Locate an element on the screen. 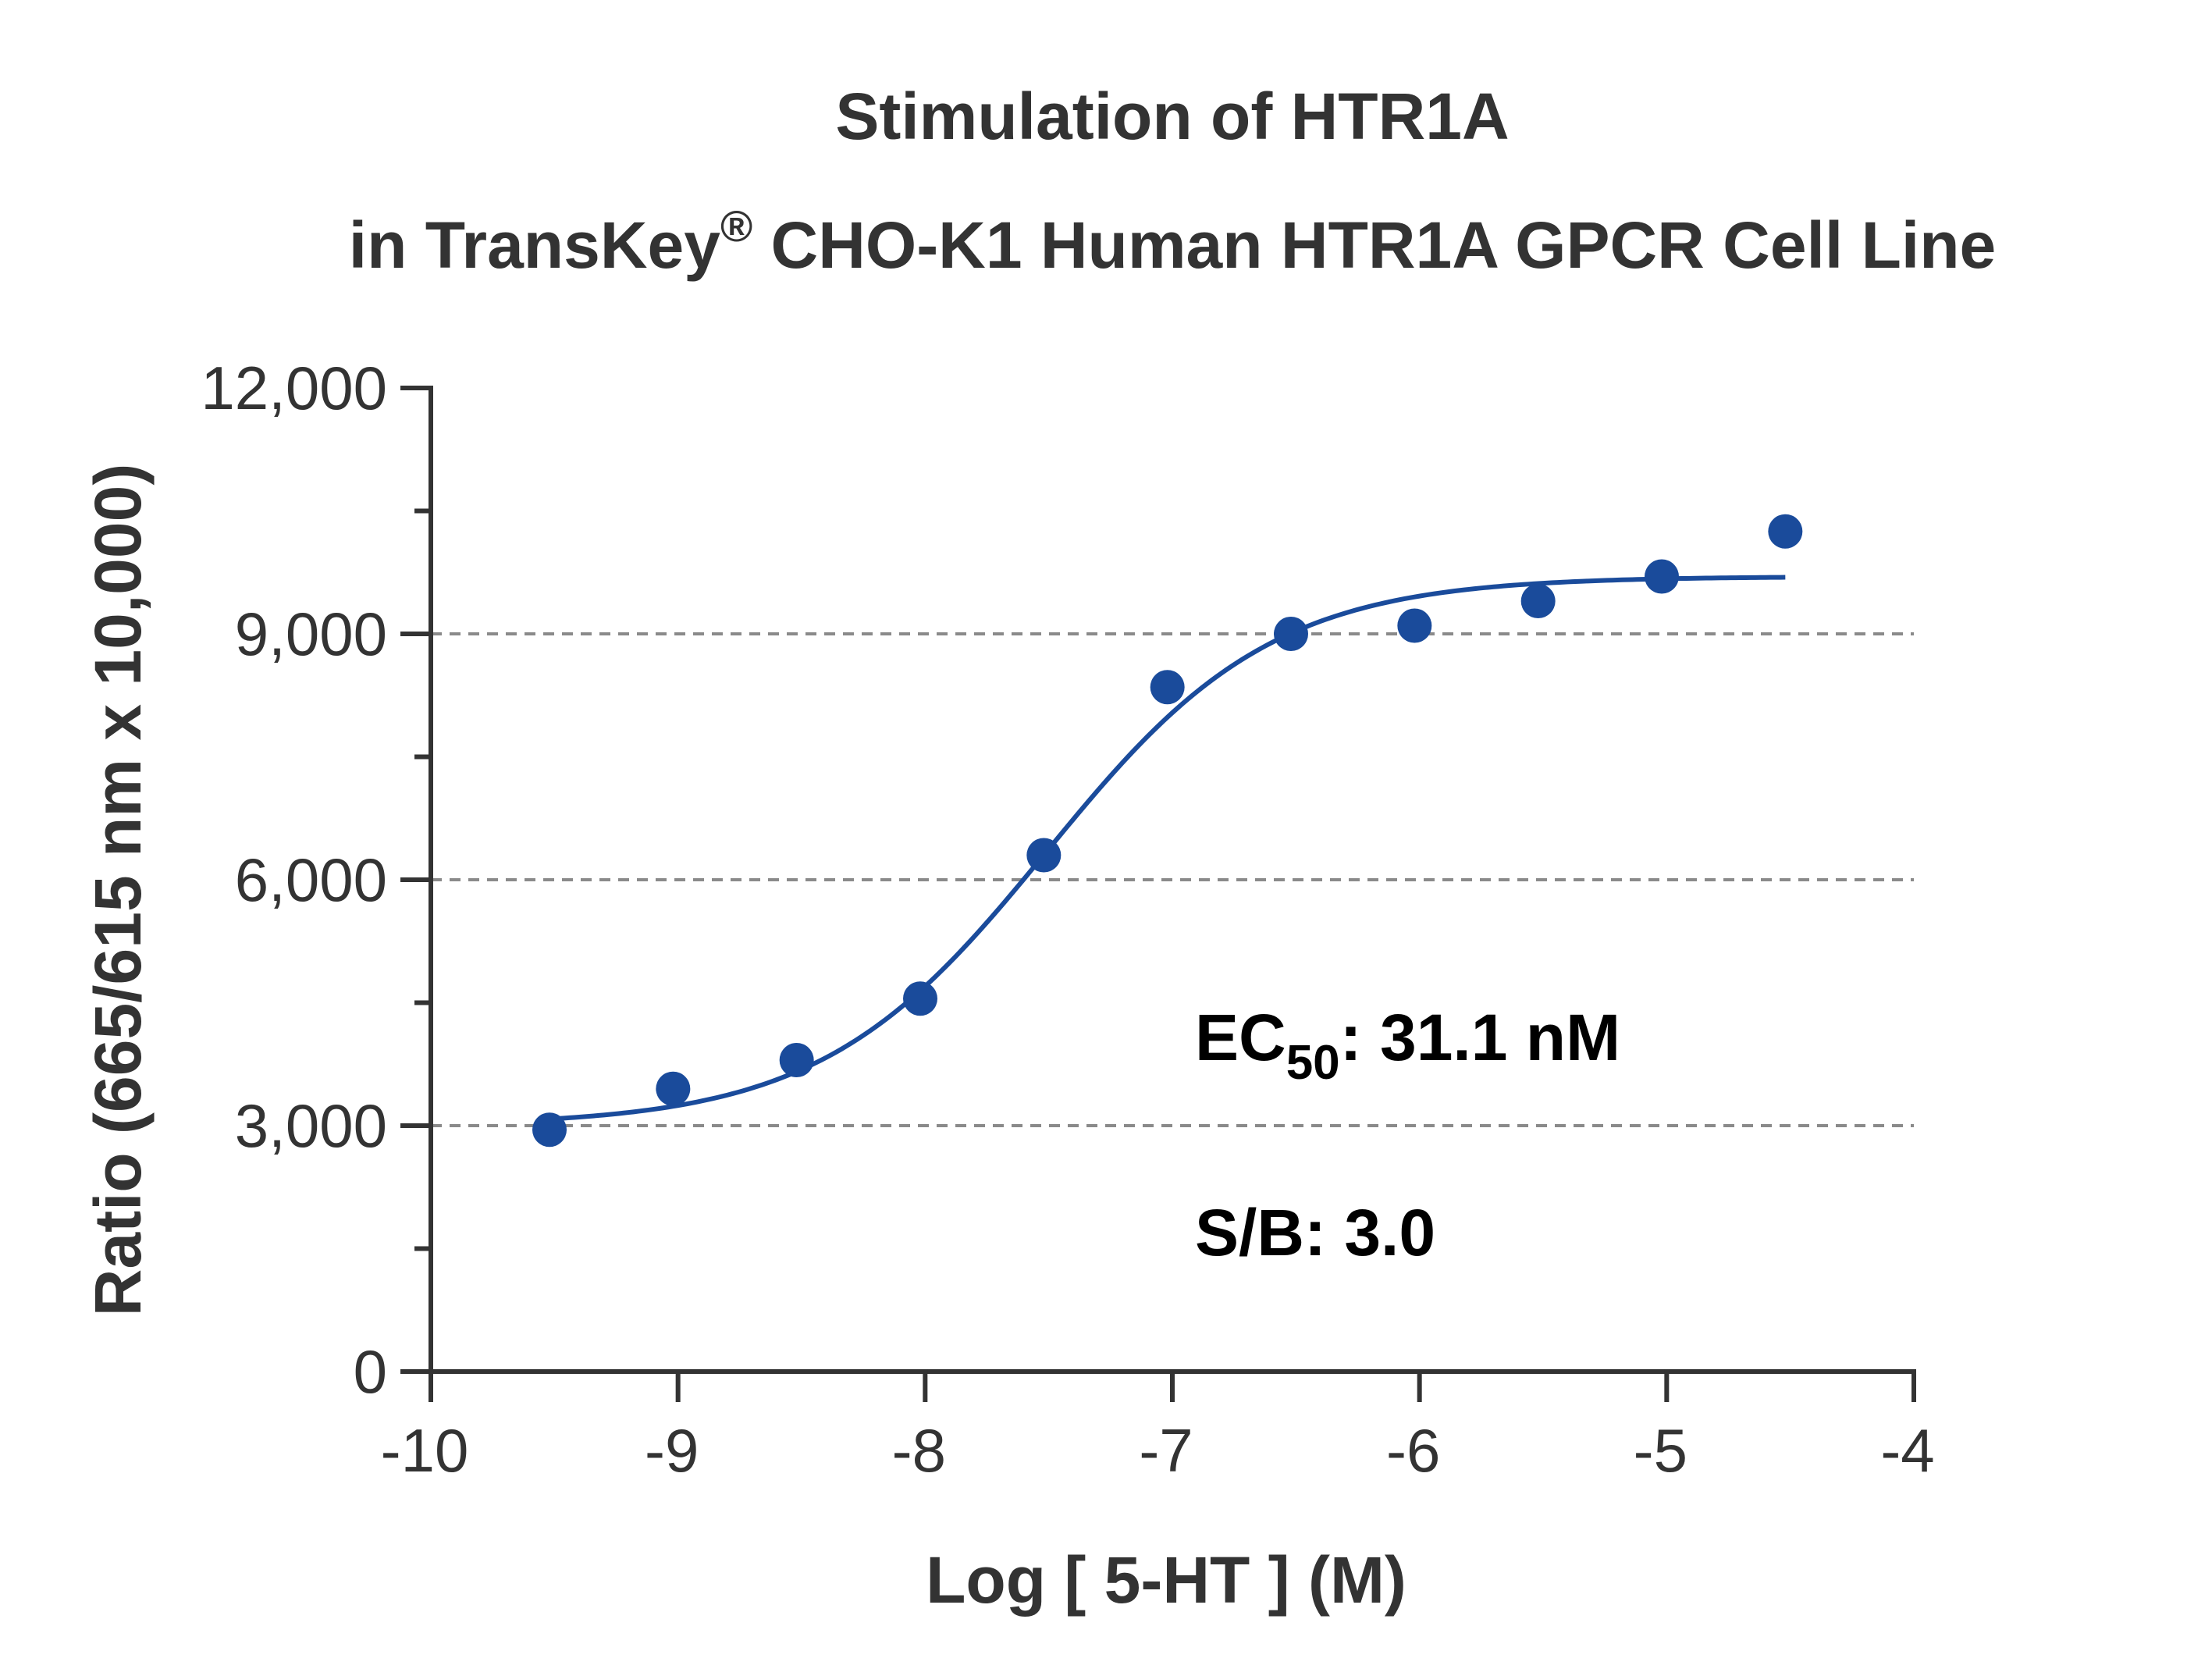 The image size is (2212, 1676). x-tick-labels: -10 -9 -8 -7 -6 -5 -4 is located at coordinates (1158, 1451).